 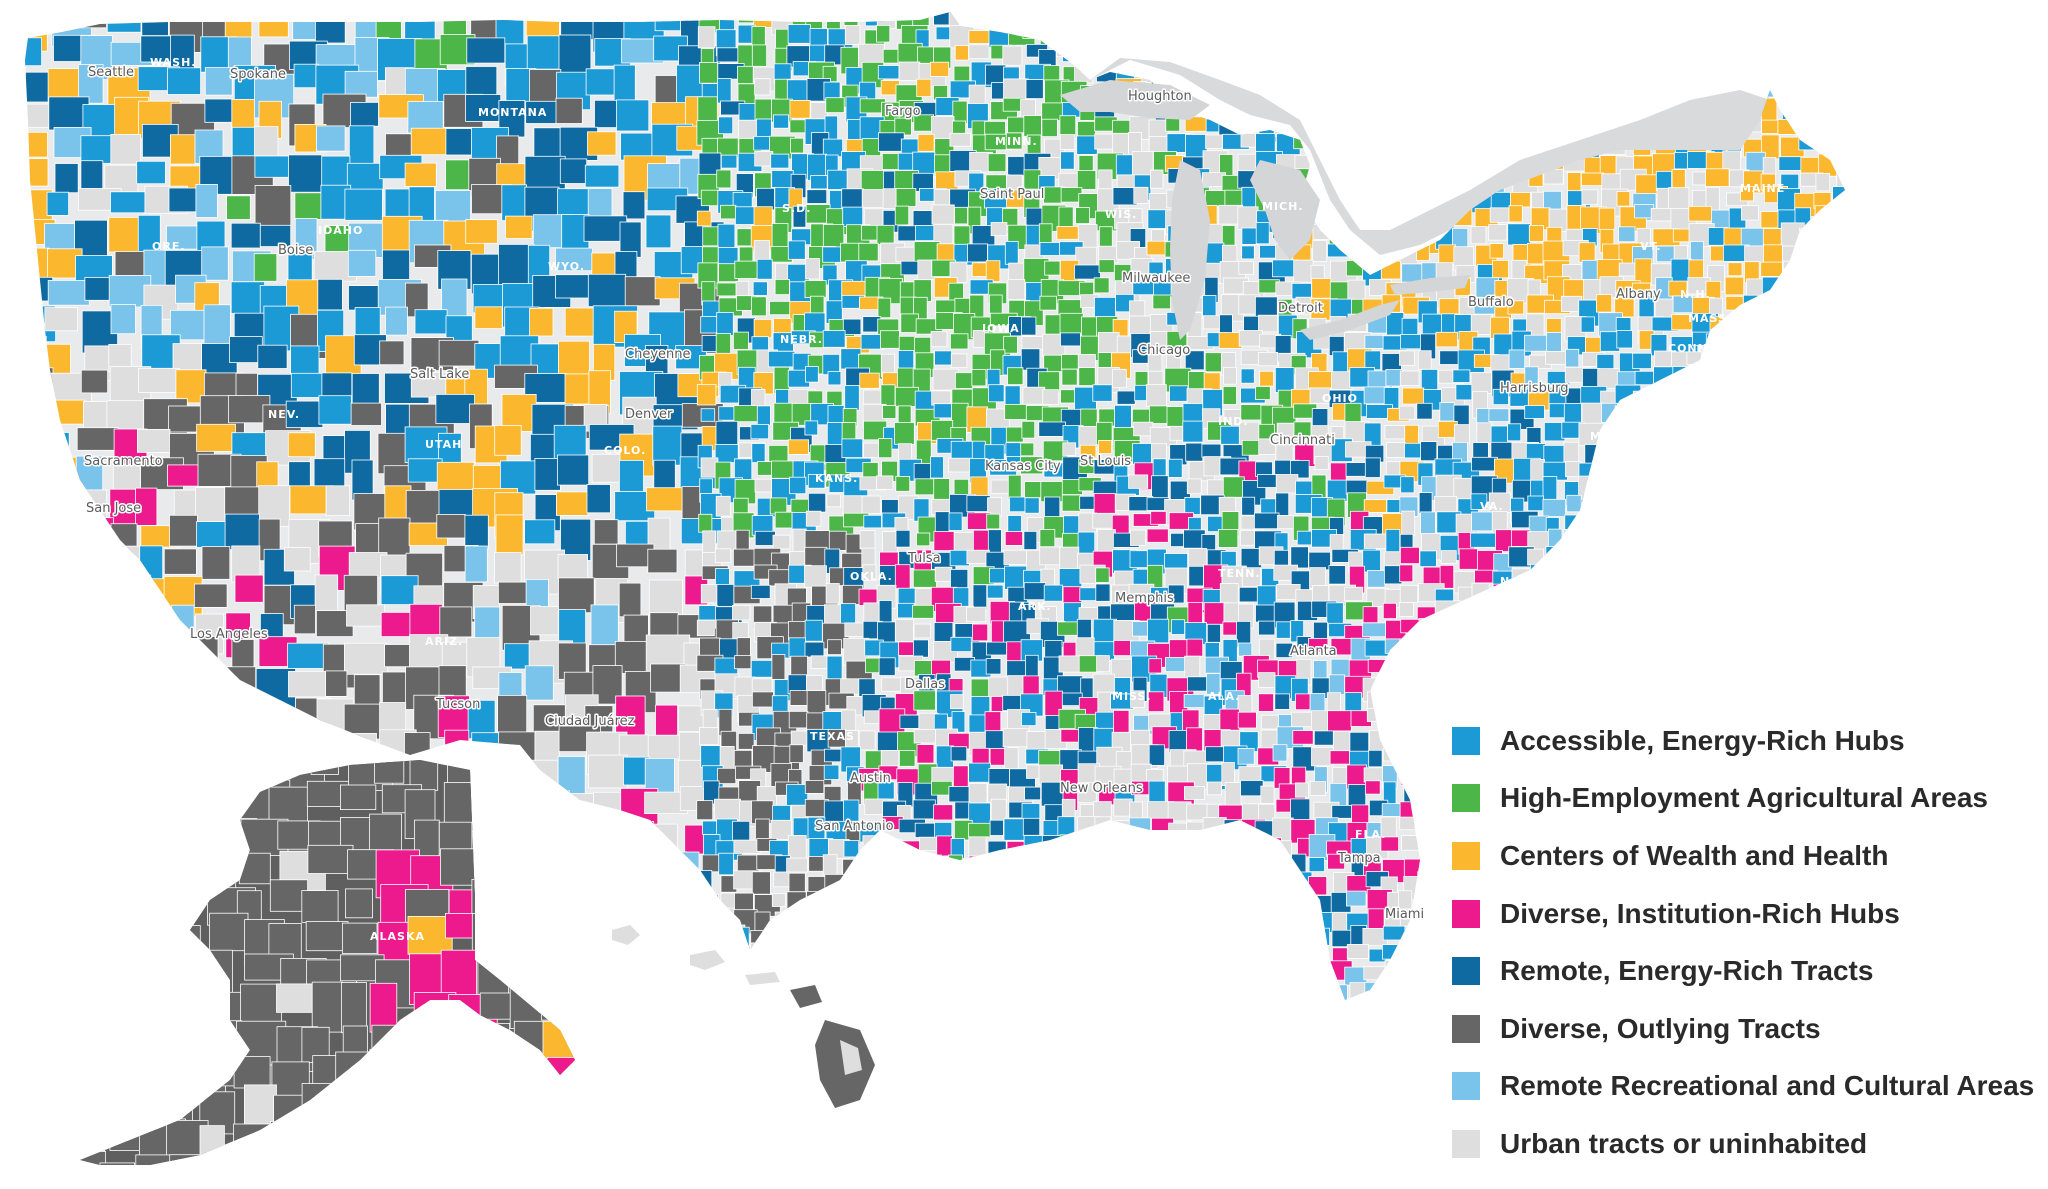 I want to click on city-label-spokane: Spokane, so click(x=258, y=74).